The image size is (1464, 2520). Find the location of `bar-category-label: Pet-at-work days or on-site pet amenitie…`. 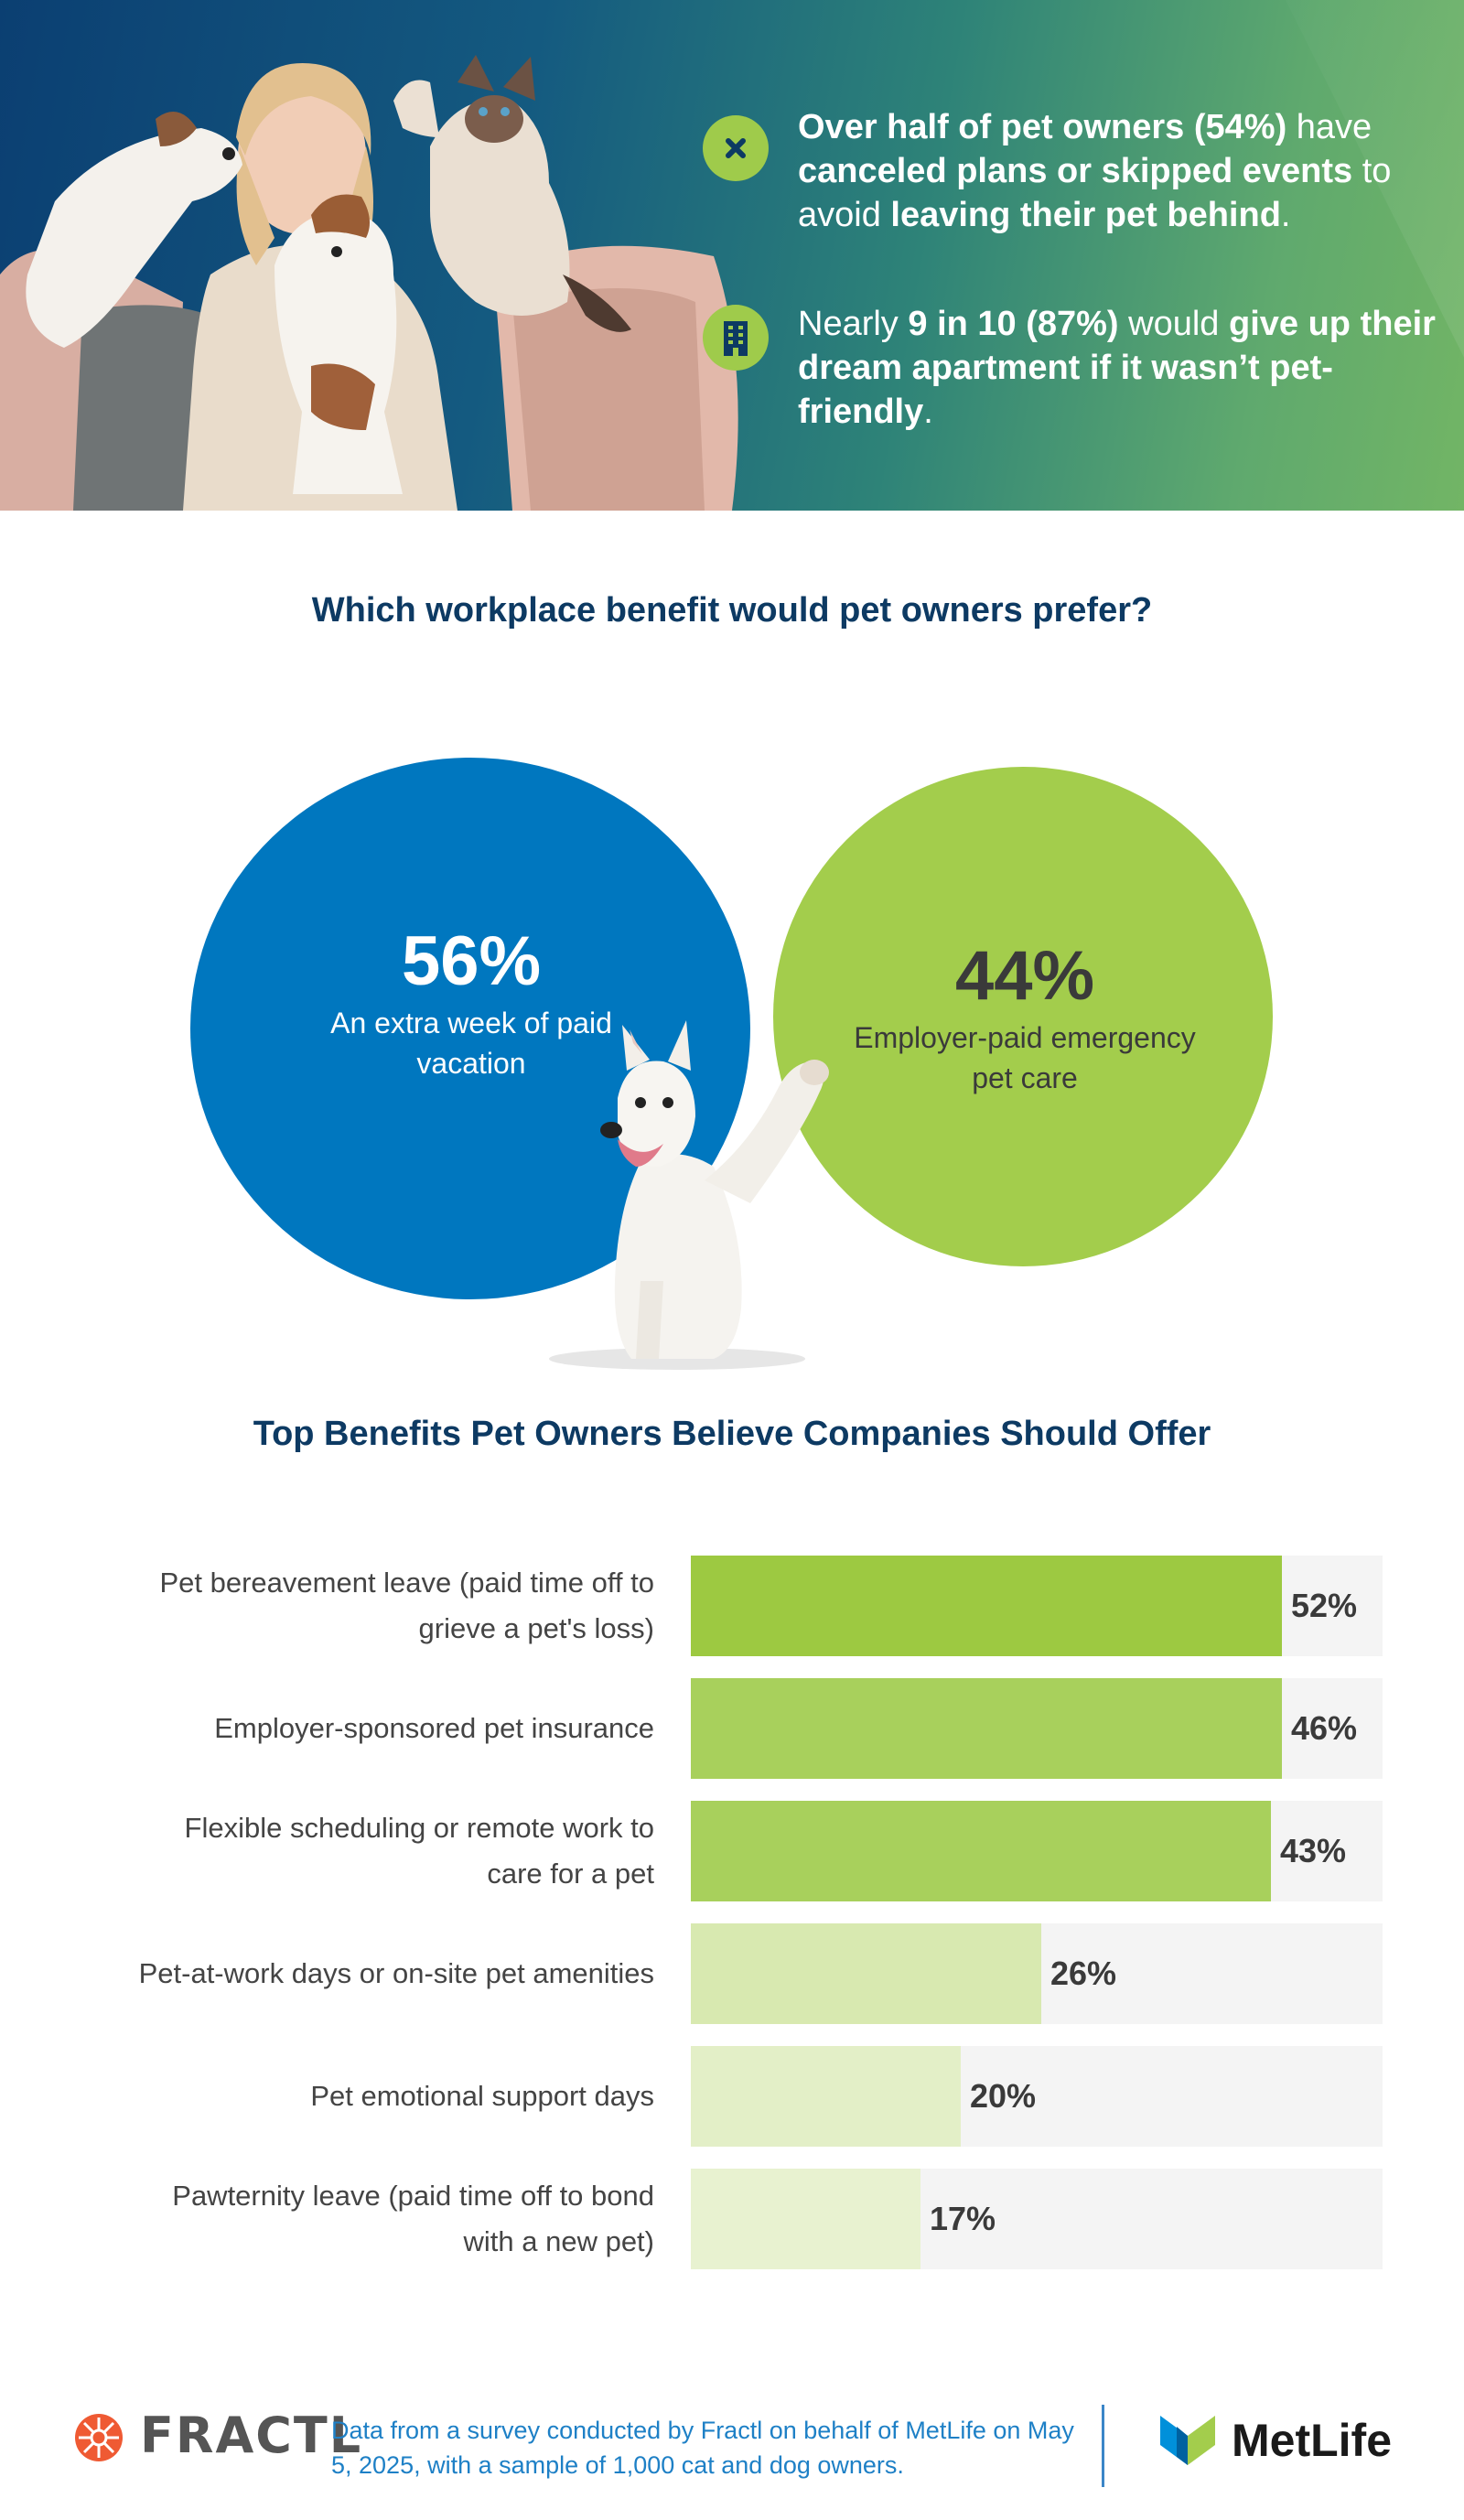

bar-category-label: Pet-at-work days or on-site pet amenitie… is located at coordinates (396, 1973).